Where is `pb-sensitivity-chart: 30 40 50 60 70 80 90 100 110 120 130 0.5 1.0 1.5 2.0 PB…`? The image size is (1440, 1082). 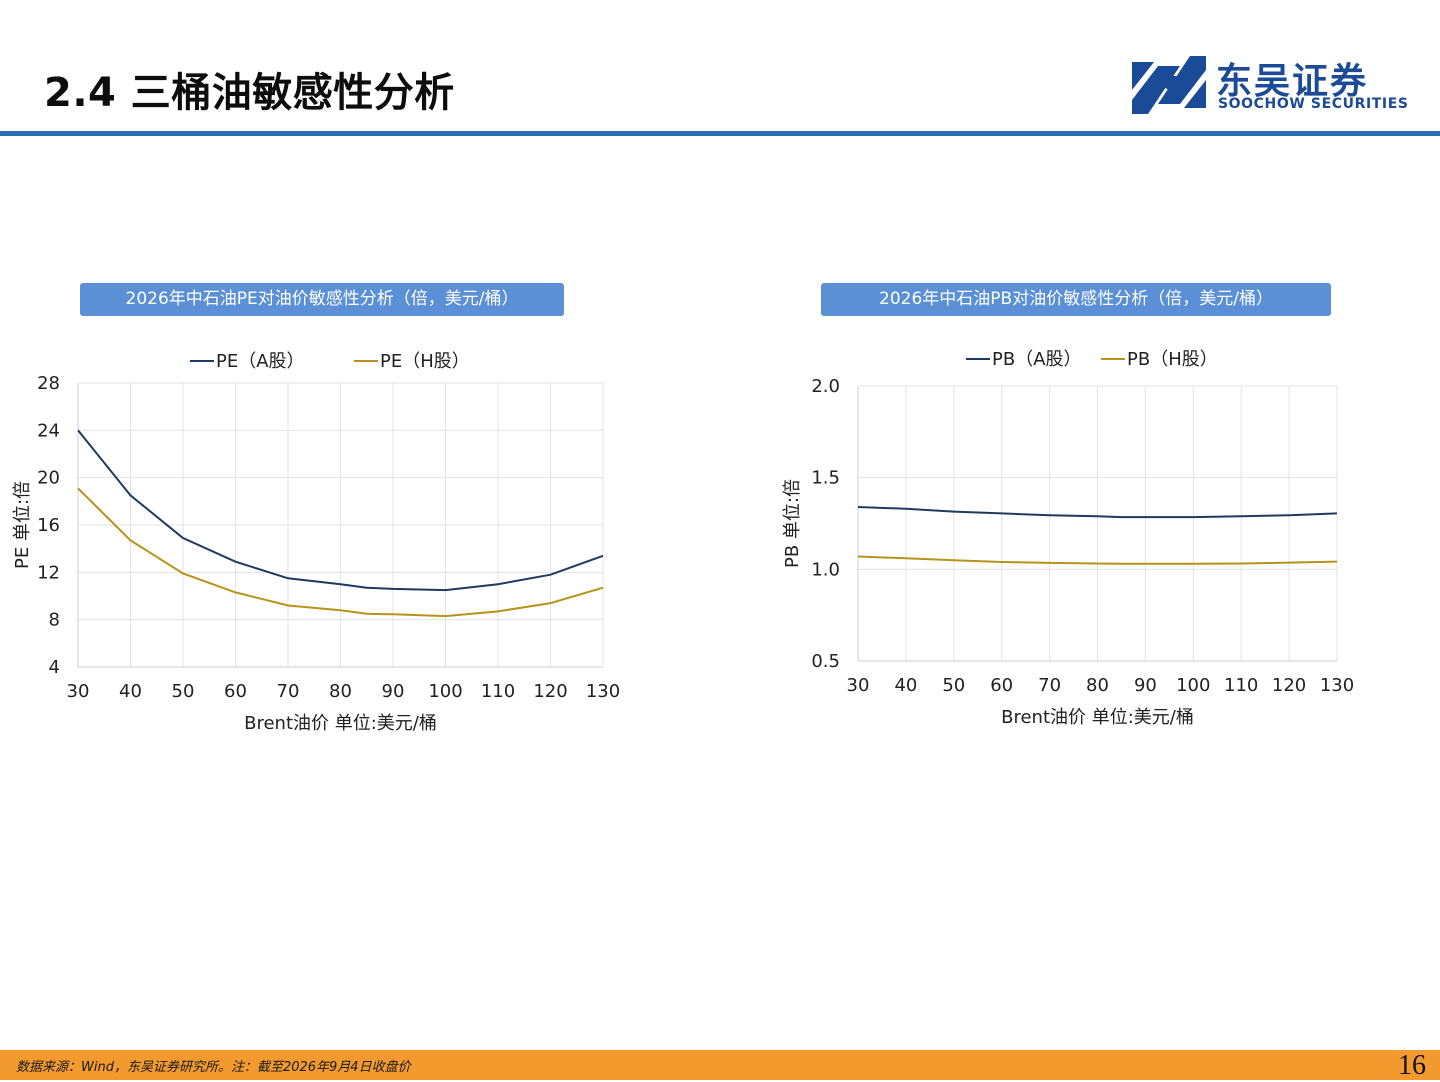
pb-sensitivity-chart: 30 40 50 60 70 80 90 100 110 120 130 0.5 1.0 1.5 2.0 PB… is located at coordinates (1068, 538).